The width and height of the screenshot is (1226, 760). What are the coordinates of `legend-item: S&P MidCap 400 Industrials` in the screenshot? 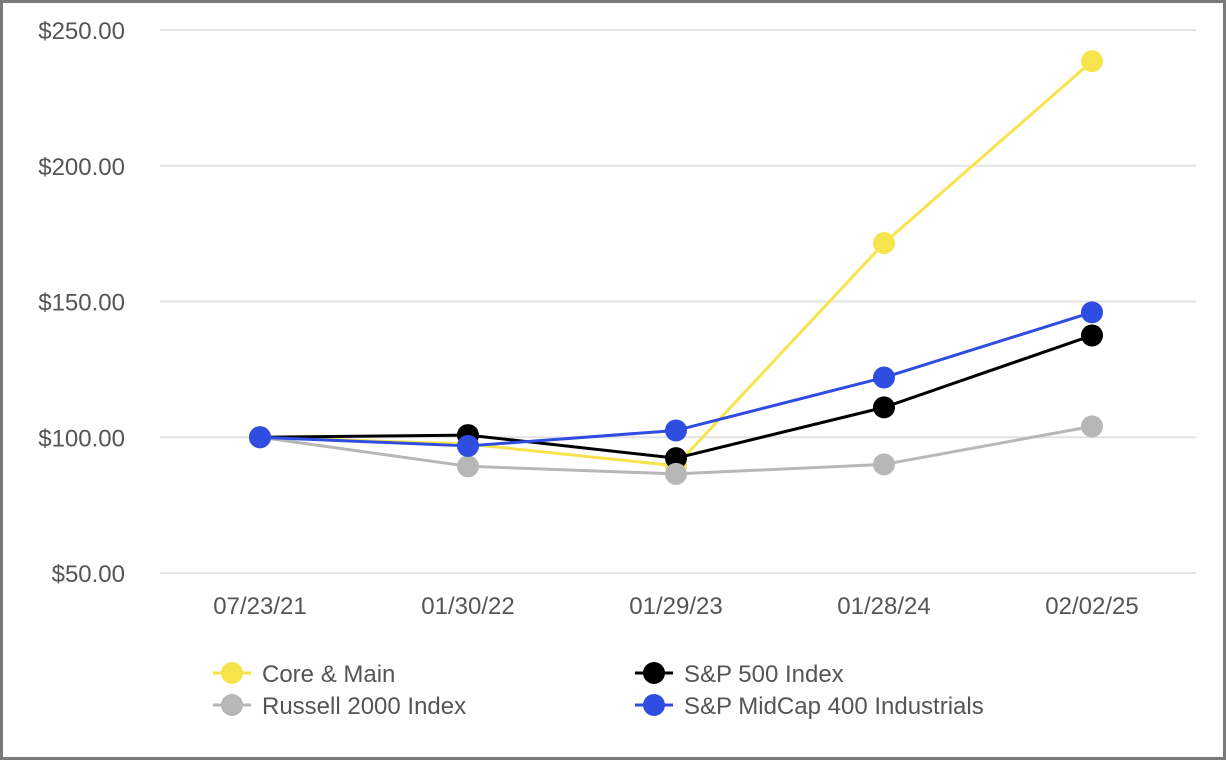 It's located at (809, 706).